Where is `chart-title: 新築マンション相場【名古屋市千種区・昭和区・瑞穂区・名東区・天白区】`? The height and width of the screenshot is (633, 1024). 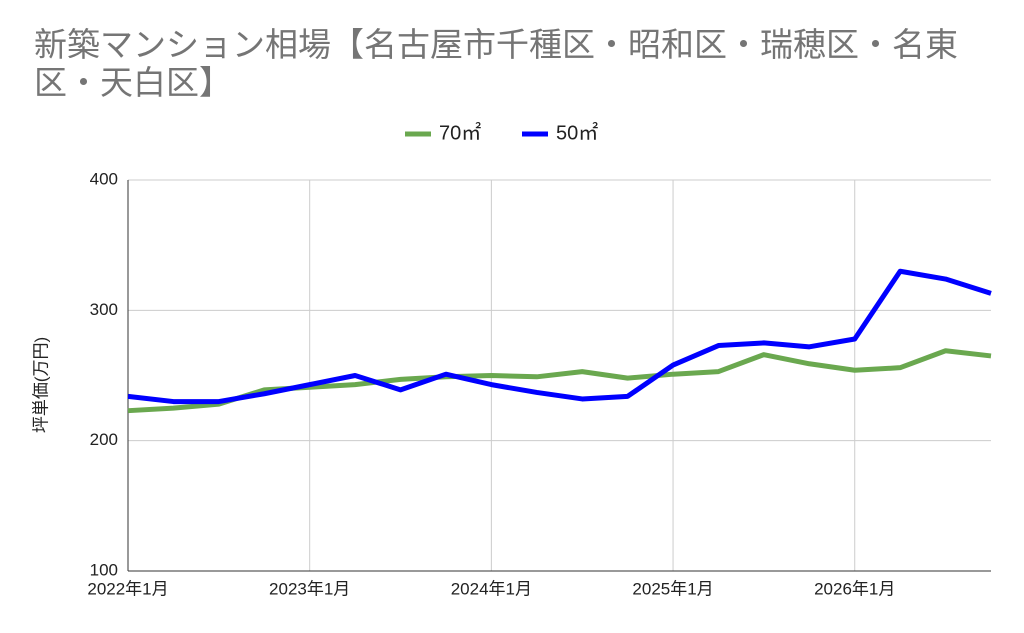 chart-title: 新築マンション相場【名古屋市千種区・昭和区・瑞穂区・名東区・天白区】 is located at coordinates (496, 63).